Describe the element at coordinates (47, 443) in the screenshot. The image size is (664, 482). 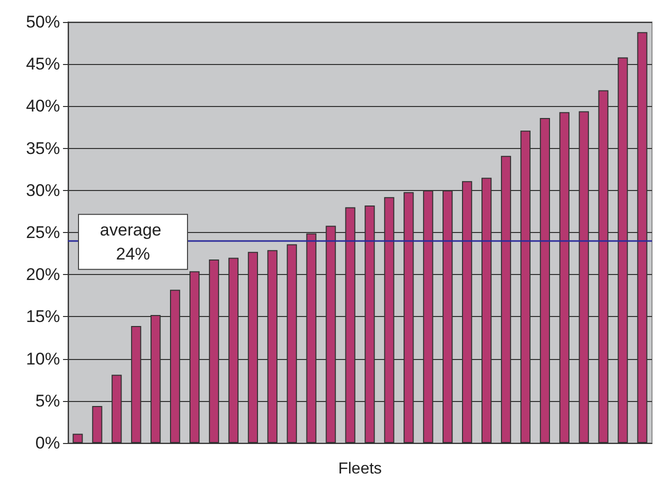
I see `y-tick-label: 0%` at that location.